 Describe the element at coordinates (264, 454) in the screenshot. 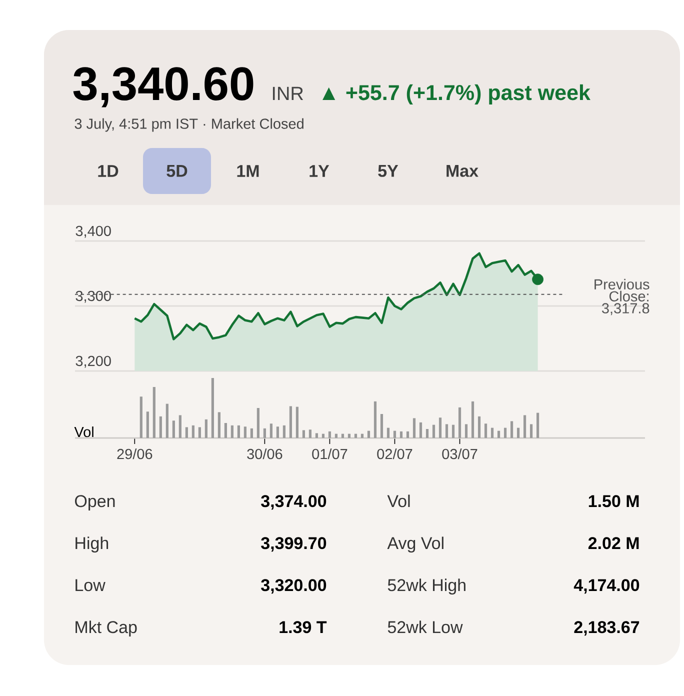

I see `x-tick-label: 30/06` at that location.